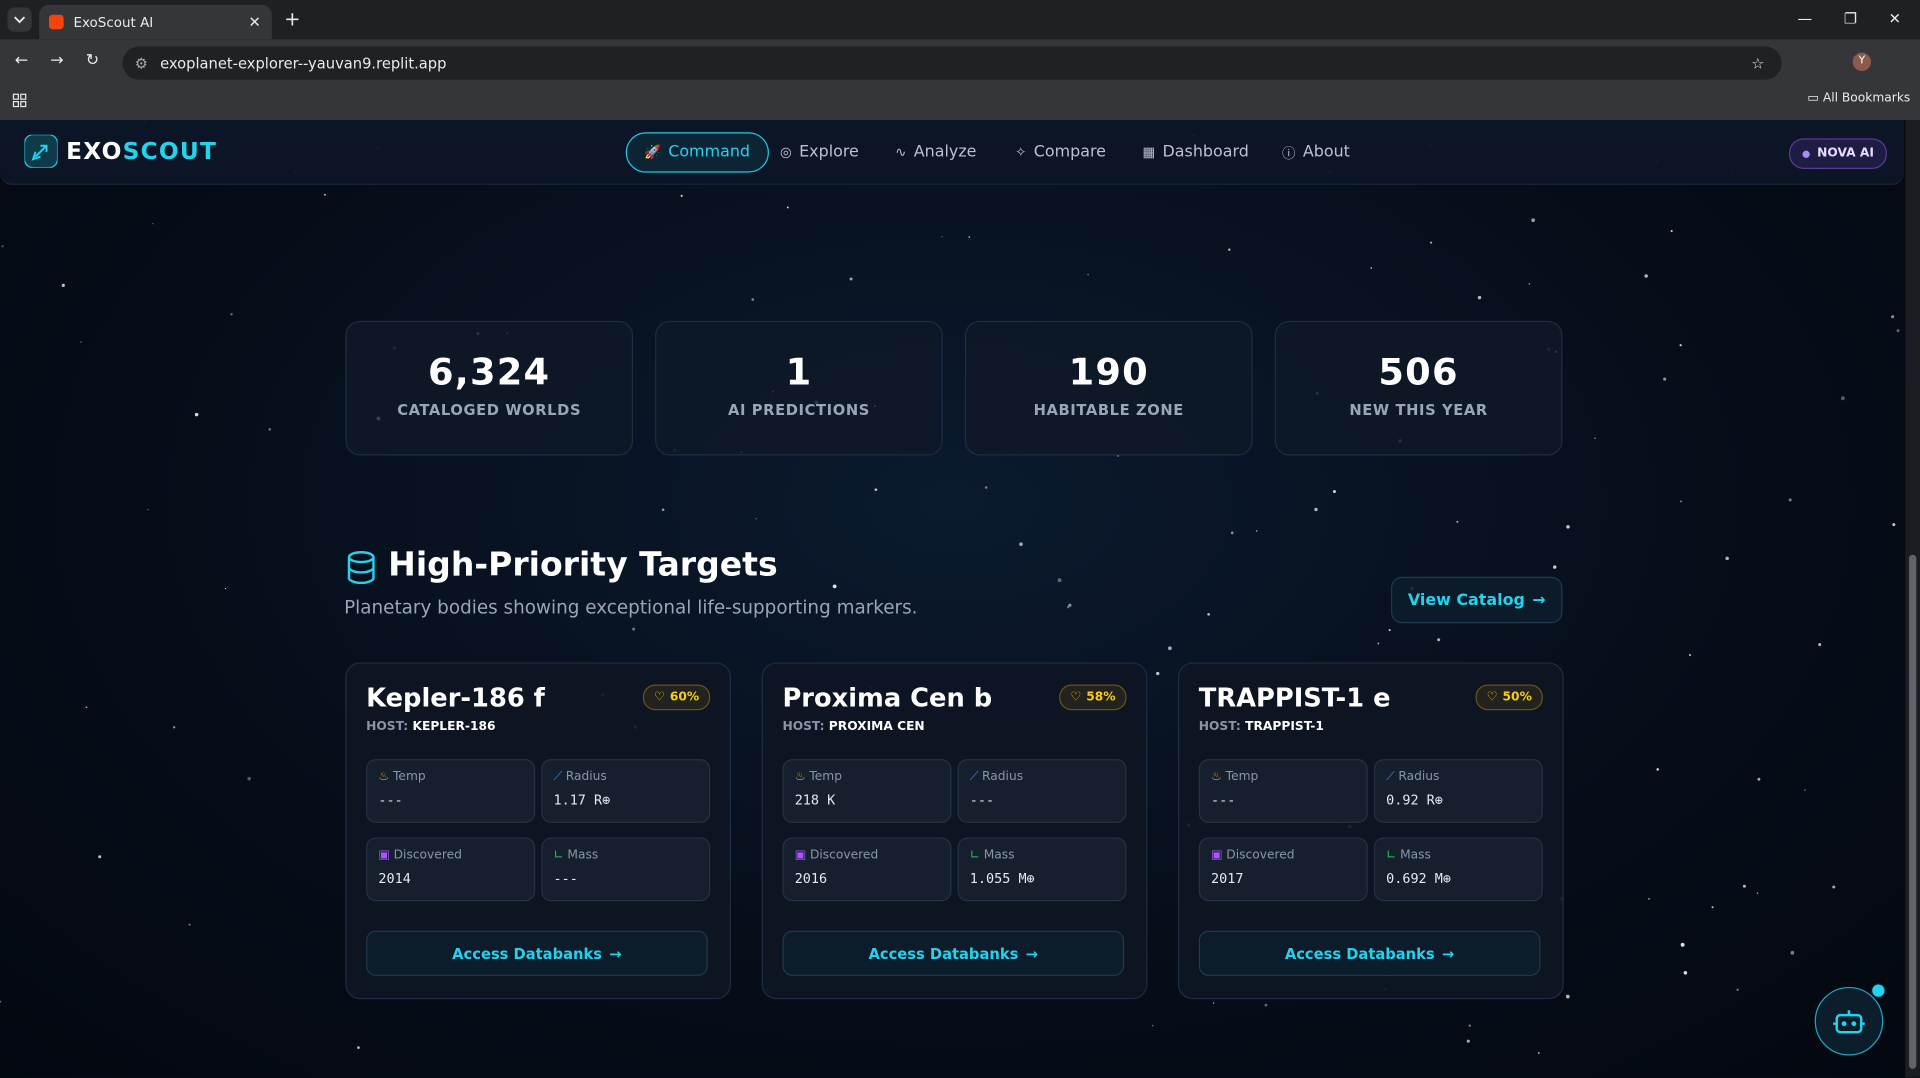 This screenshot has height=1078, width=1920. What do you see at coordinates (1391, 855) in the screenshot?
I see `field-icon: ∟` at bounding box center [1391, 855].